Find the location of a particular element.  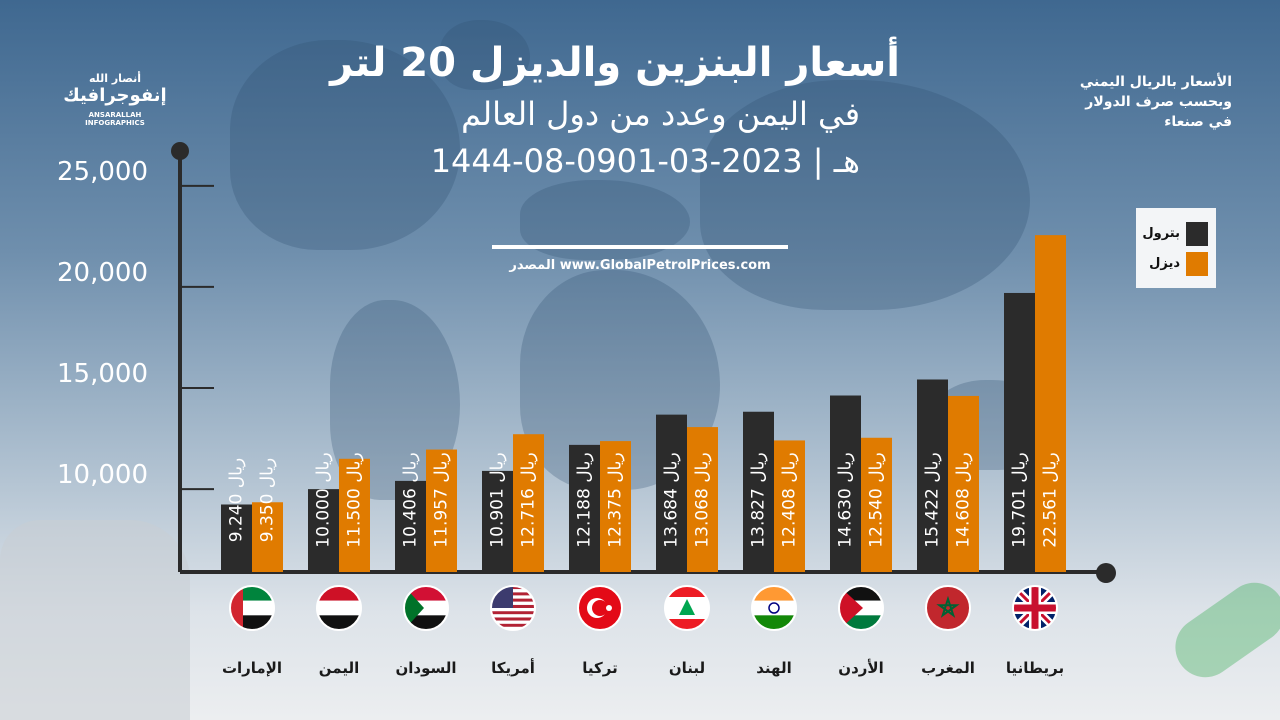

map-asia is located at coordinates (865, 195).